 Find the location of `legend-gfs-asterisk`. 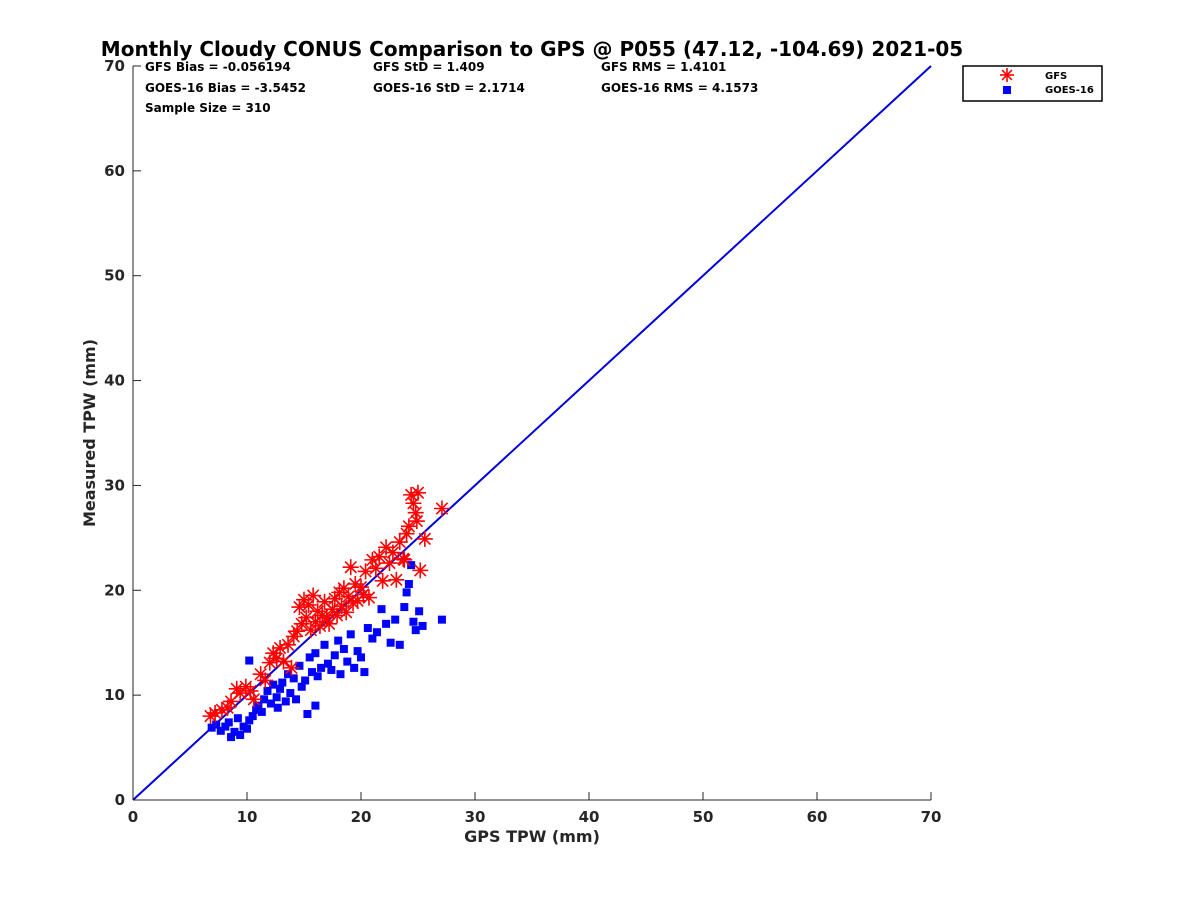

legend-gfs-asterisk is located at coordinates (1007, 75).